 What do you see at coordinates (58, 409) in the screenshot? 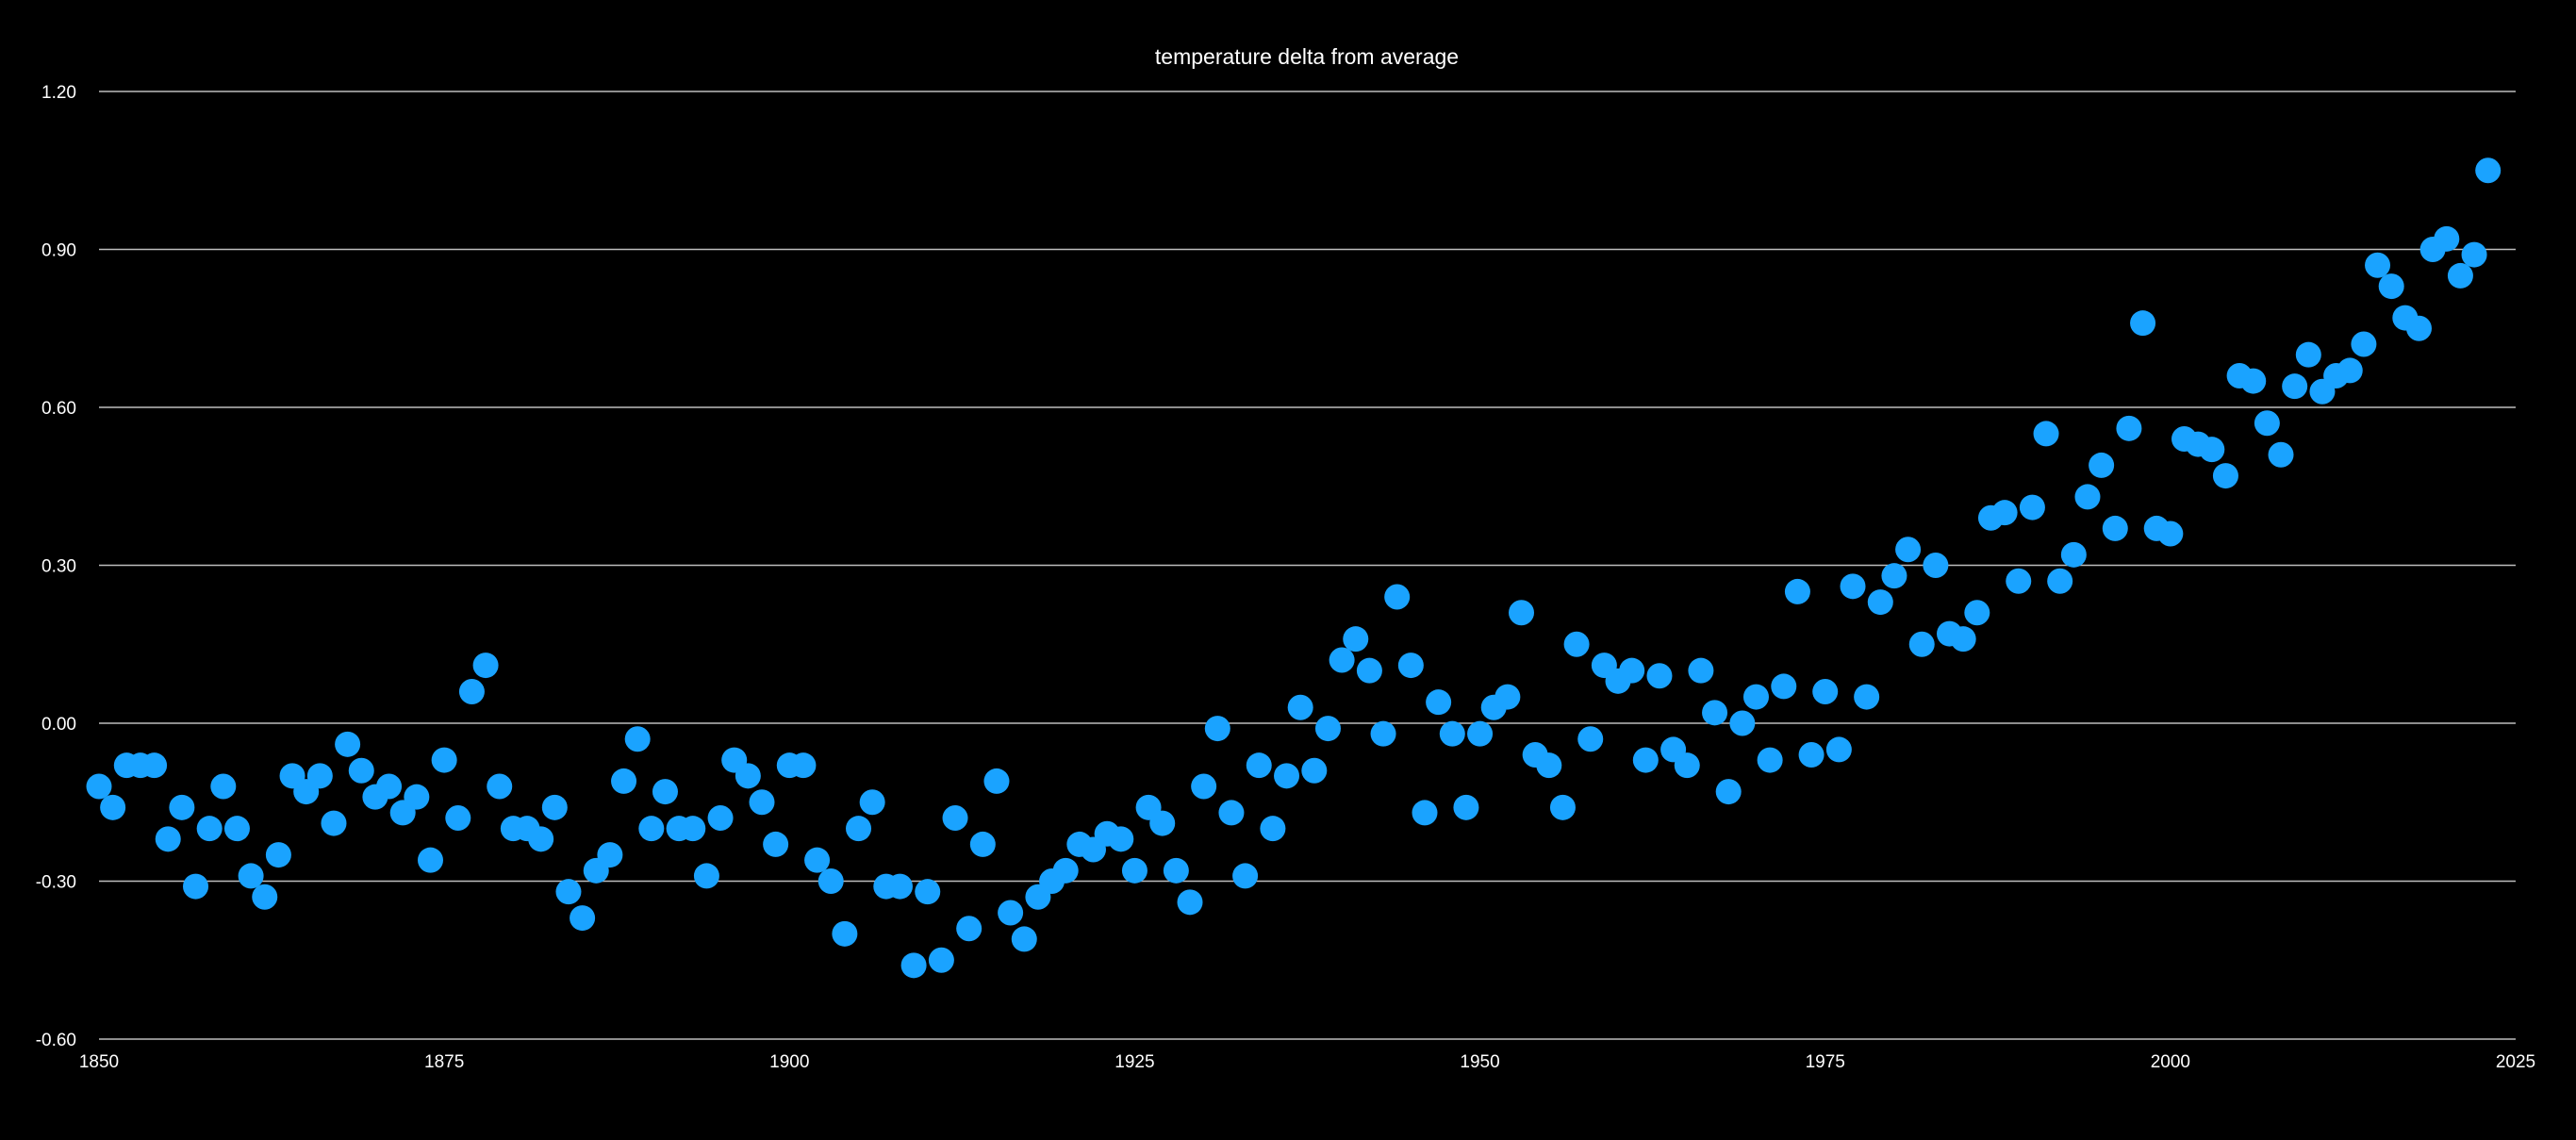
I see `y-tick-label: 0.60` at bounding box center [58, 409].